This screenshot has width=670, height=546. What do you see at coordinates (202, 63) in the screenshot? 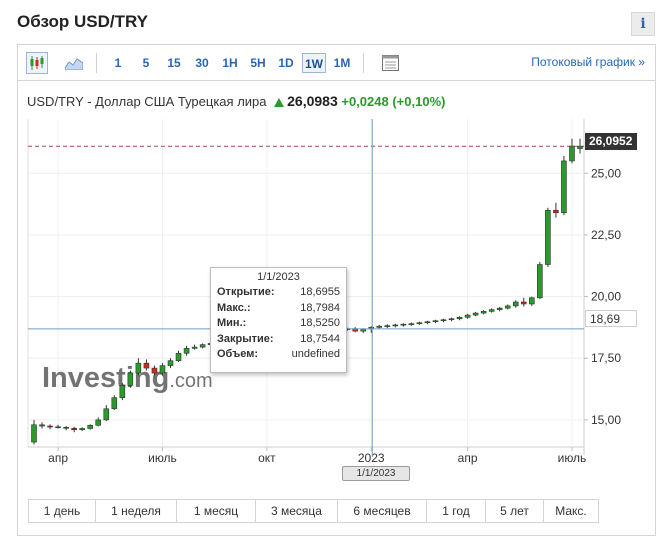
I see `period-30: 30` at bounding box center [202, 63].